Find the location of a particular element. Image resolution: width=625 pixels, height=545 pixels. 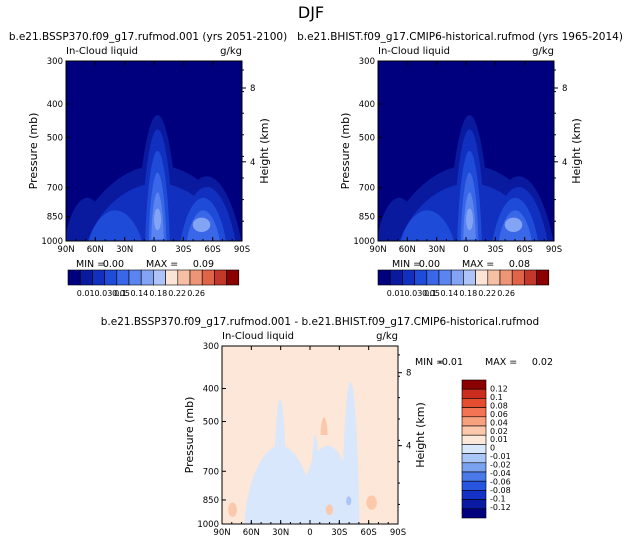

variable-label: In-Cloud liquid is located at coordinates (414, 51).